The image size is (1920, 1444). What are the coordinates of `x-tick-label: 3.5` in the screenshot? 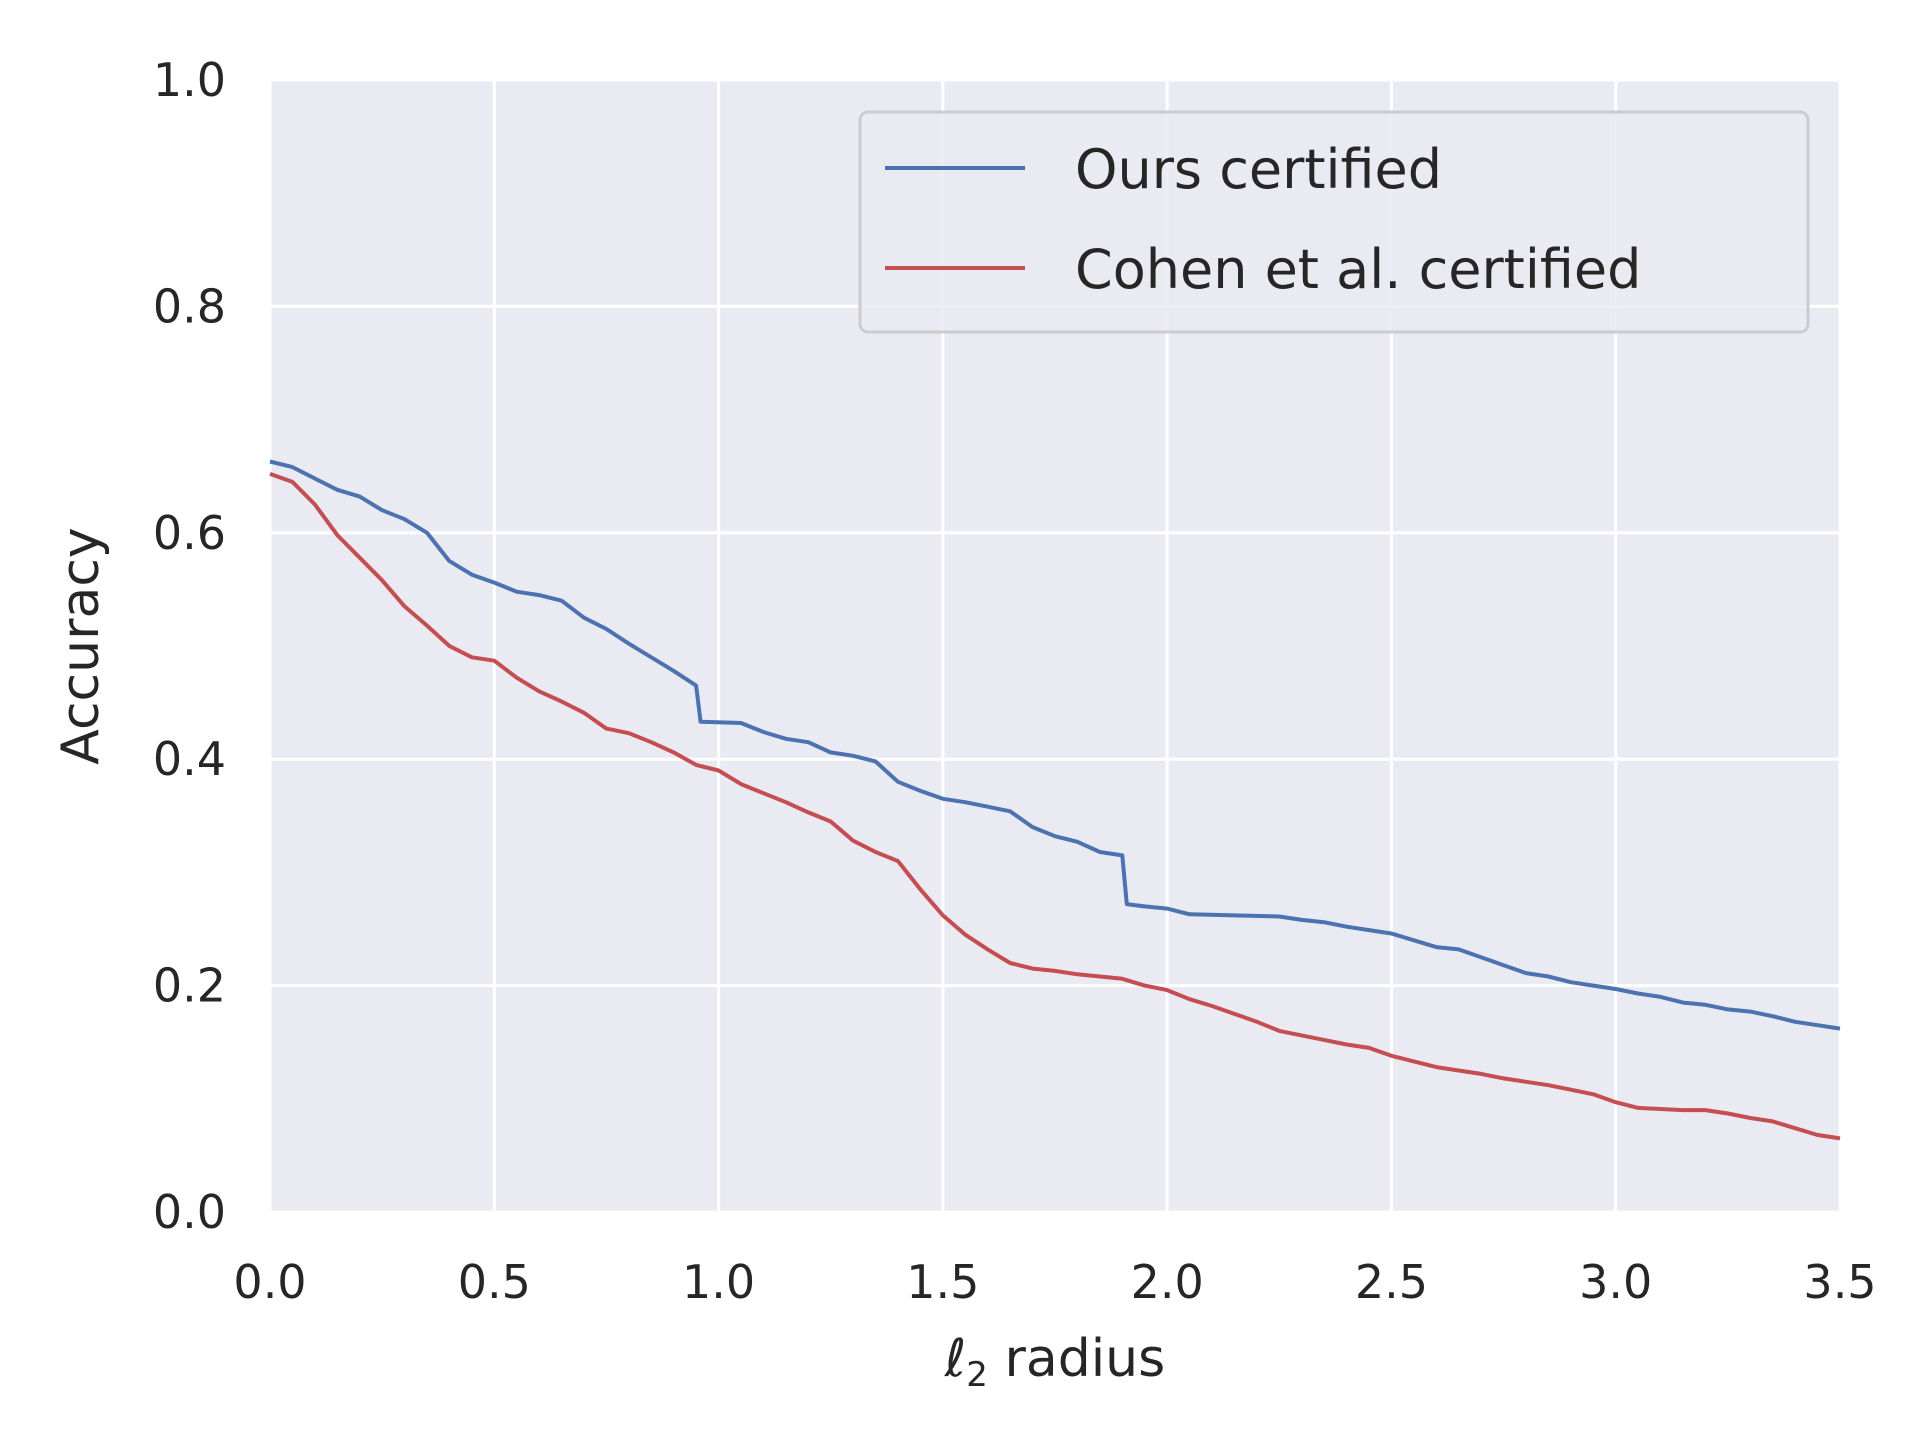 It's located at (1839, 1282).